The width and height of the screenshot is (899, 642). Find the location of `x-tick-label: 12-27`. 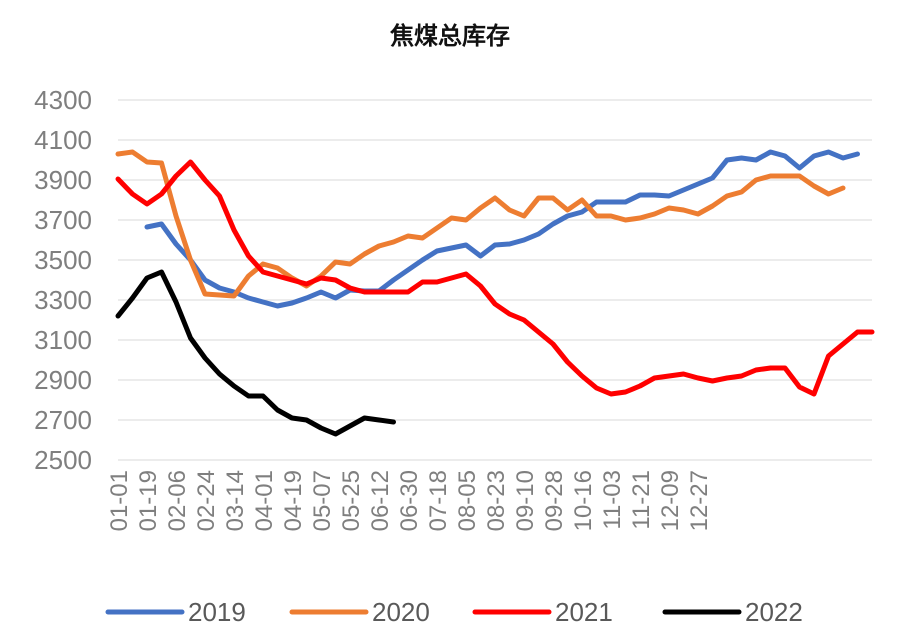

x-tick-label: 12-27 is located at coordinates (699, 500).